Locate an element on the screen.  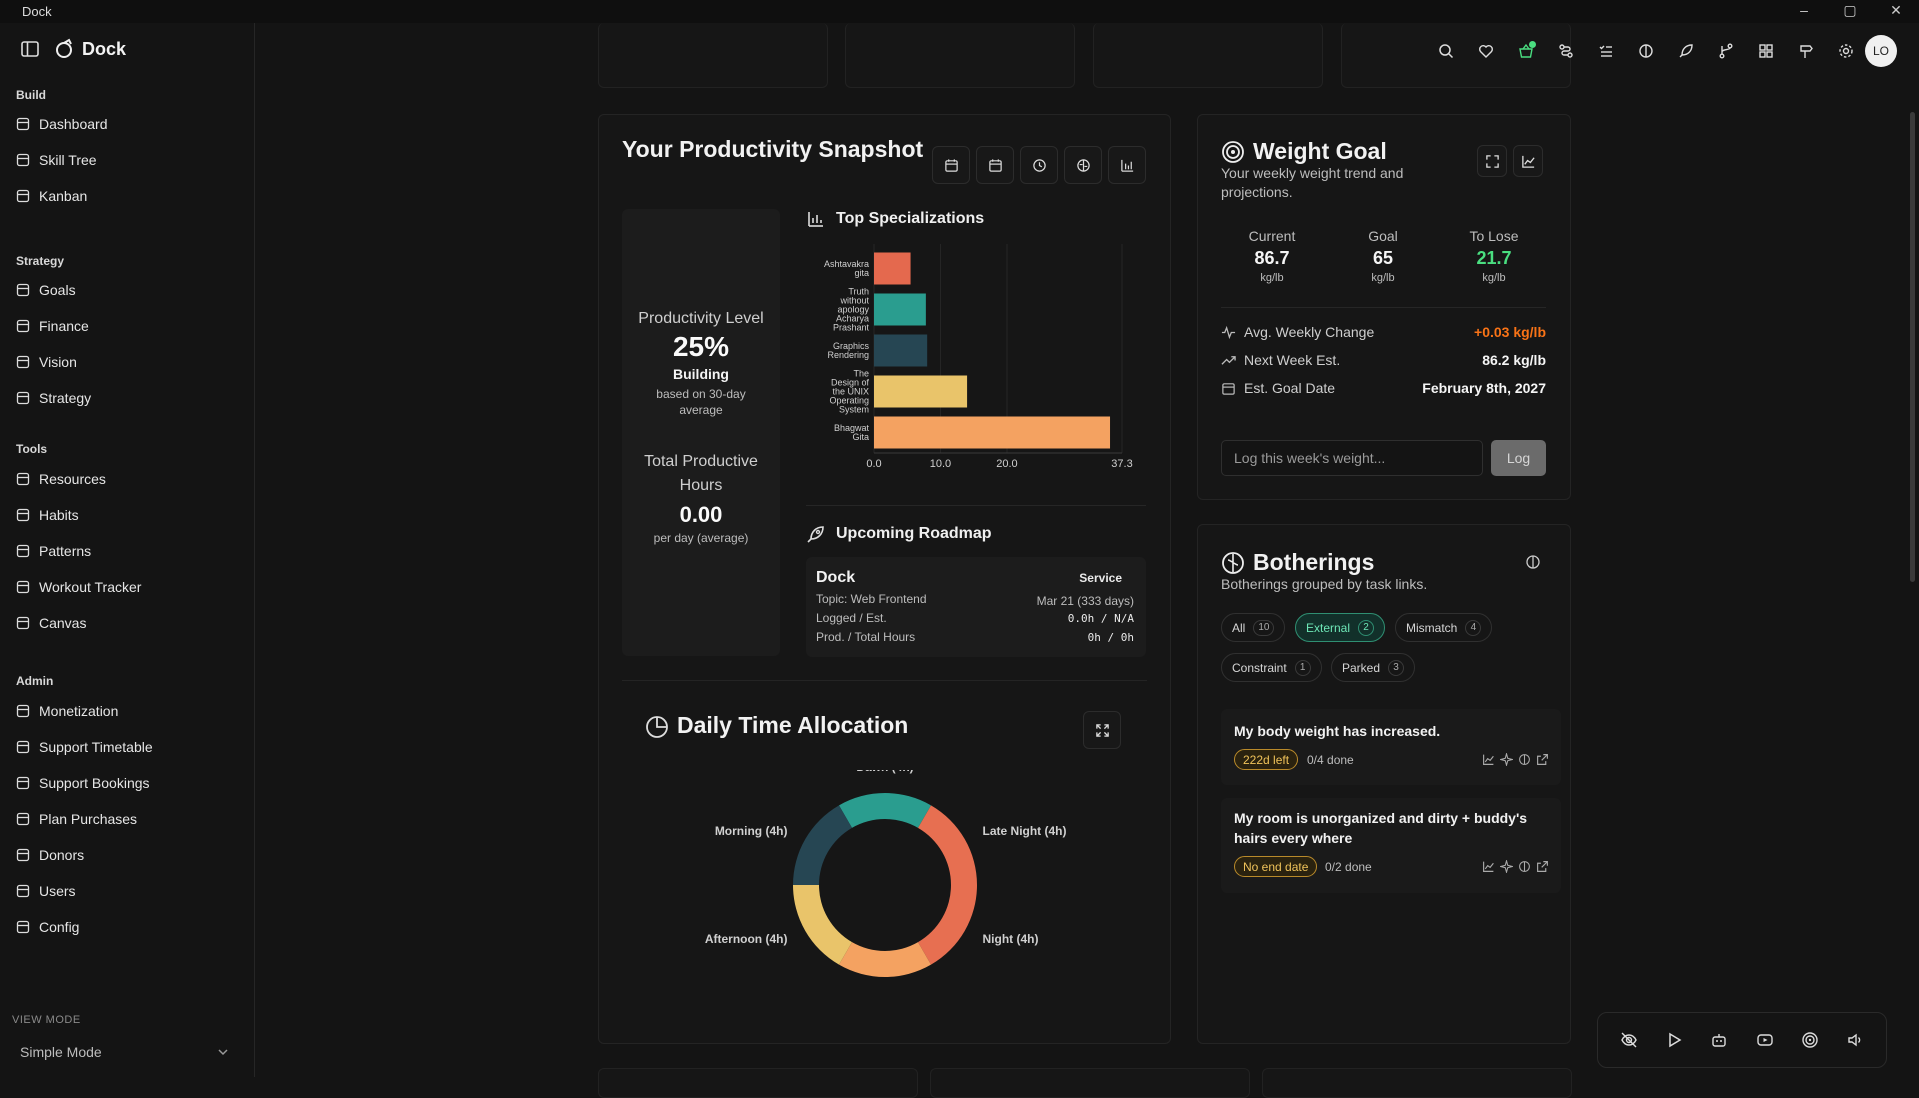
sidebar-item-monetization: Monetization is located at coordinates (67, 711).